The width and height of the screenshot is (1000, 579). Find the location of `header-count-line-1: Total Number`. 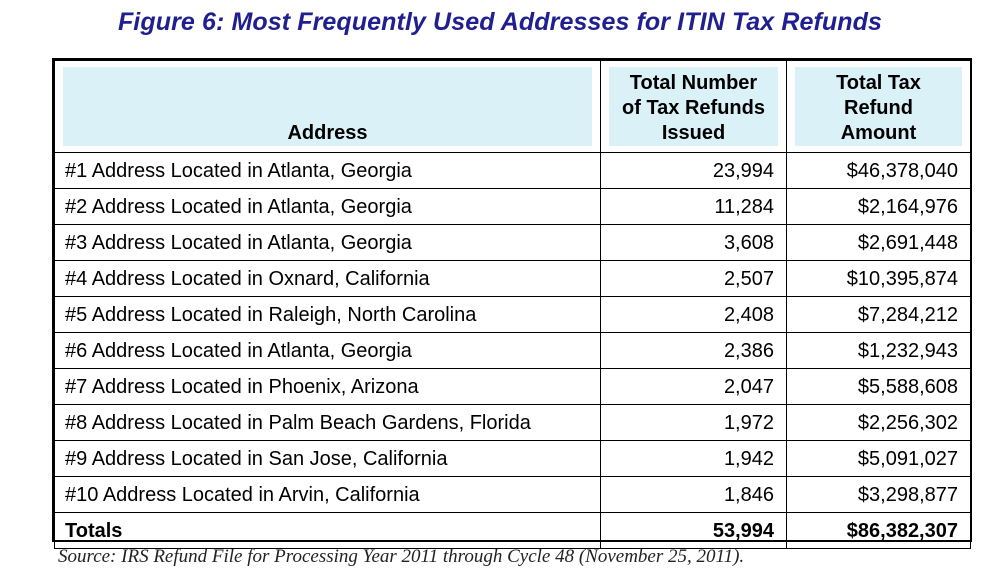

header-count-line-1: Total Number is located at coordinates (693, 83).